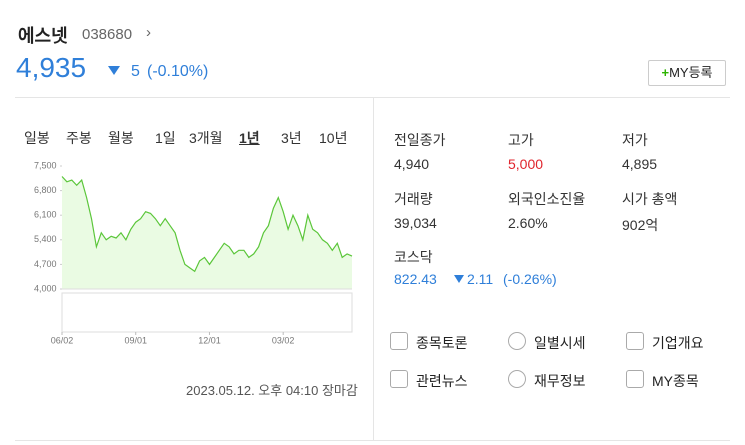 The image size is (745, 445). What do you see at coordinates (480, 279) in the screenshot?
I see `index-change: 2.11` at bounding box center [480, 279].